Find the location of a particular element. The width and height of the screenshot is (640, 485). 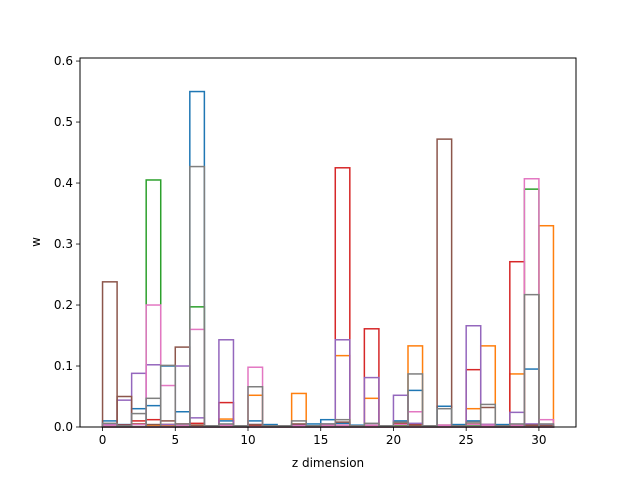

x-tick-label: 20 is located at coordinates (393, 440).